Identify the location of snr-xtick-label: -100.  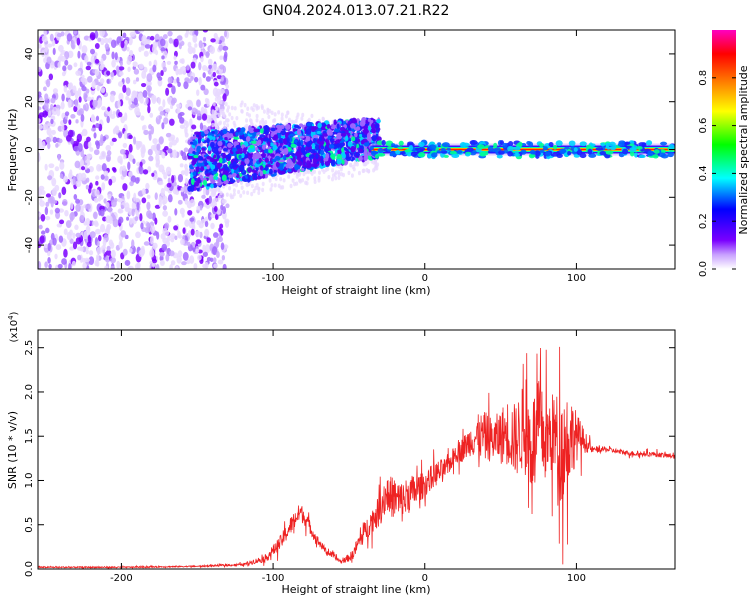
(273, 578).